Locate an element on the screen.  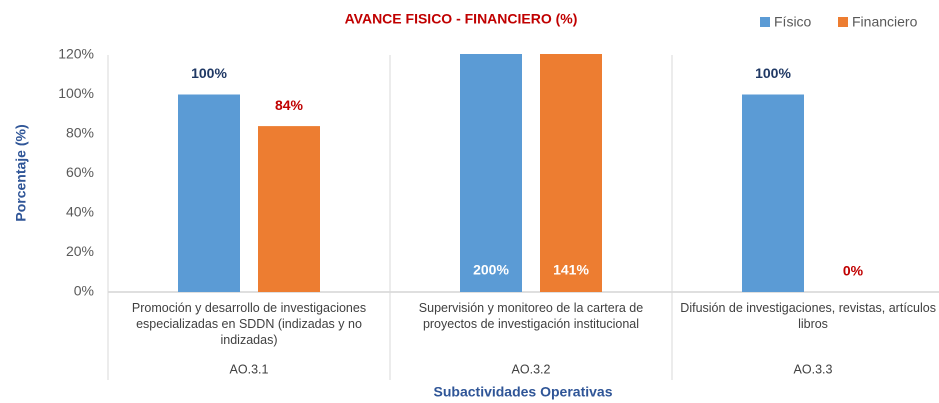
y-tick-label: 80% is located at coordinates (80, 133).